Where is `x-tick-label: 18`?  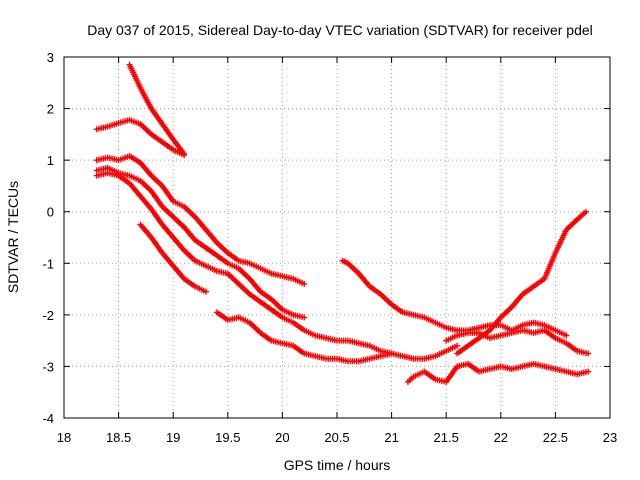 x-tick-label: 18 is located at coordinates (64, 437).